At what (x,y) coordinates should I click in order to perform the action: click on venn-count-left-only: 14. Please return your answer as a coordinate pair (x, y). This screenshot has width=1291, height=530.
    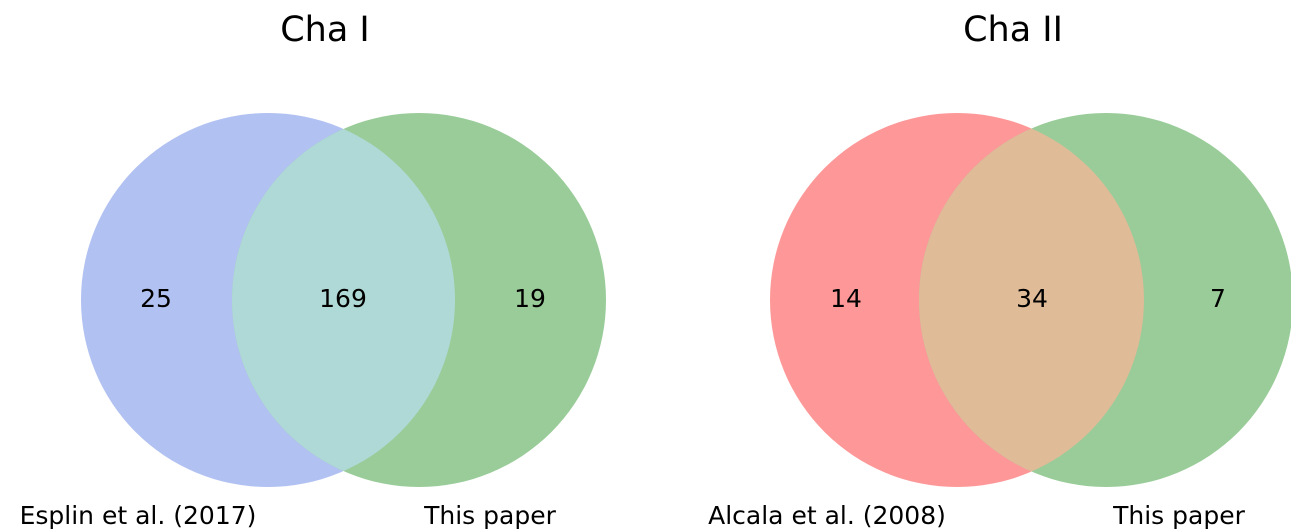
    Looking at the image, I should click on (846, 298).